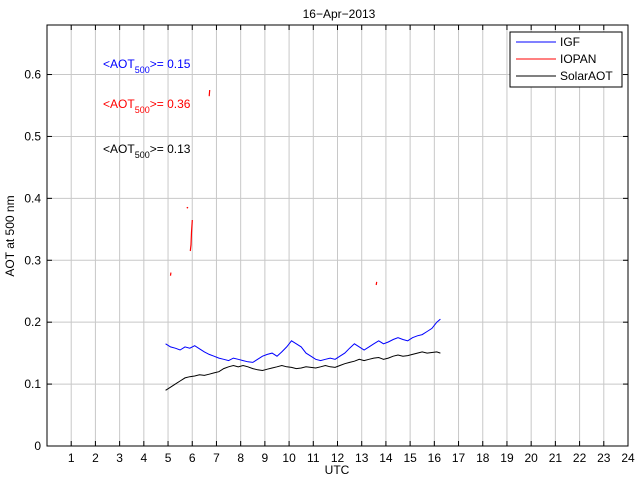 The height and width of the screenshot is (480, 640). Describe the element at coordinates (168, 458) in the screenshot. I see `x-tick-label: 5` at that location.